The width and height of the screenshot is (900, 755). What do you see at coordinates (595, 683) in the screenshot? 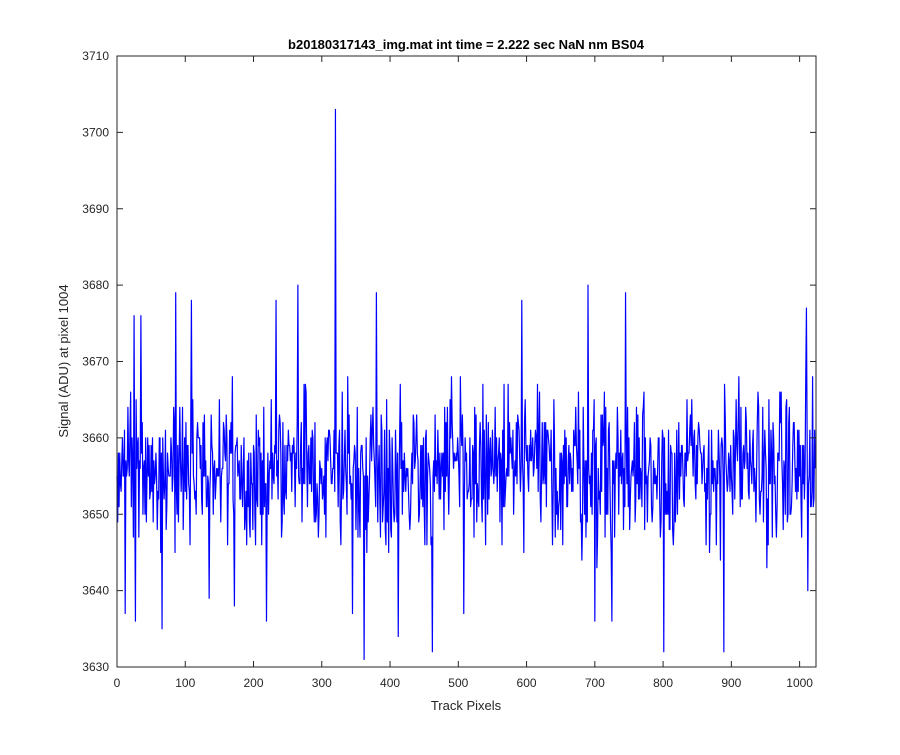
I see `x-tick-label: 700` at bounding box center [595, 683].